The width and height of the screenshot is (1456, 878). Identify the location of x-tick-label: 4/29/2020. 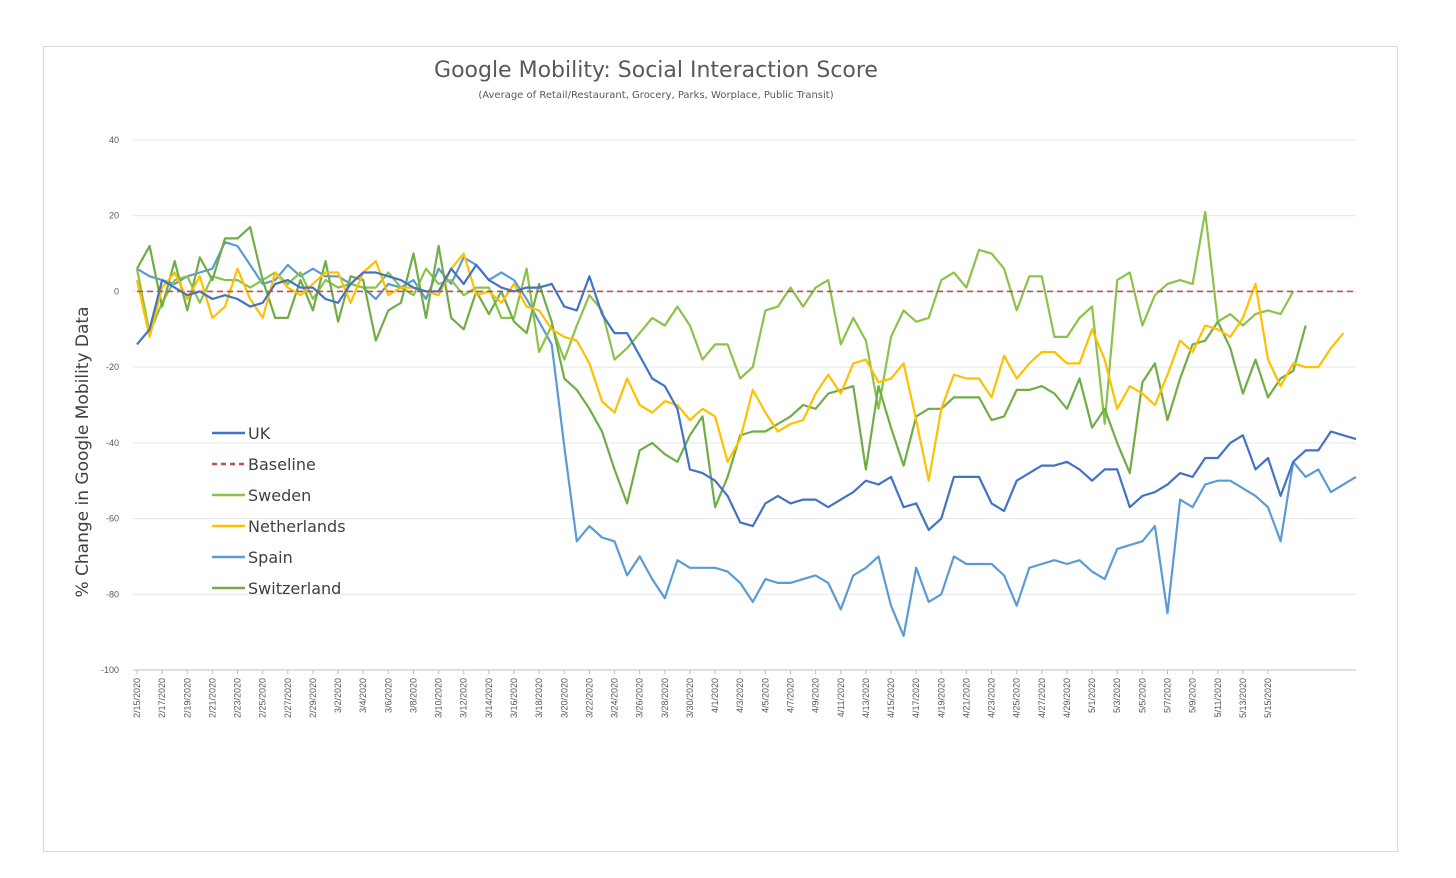
(1067, 698).